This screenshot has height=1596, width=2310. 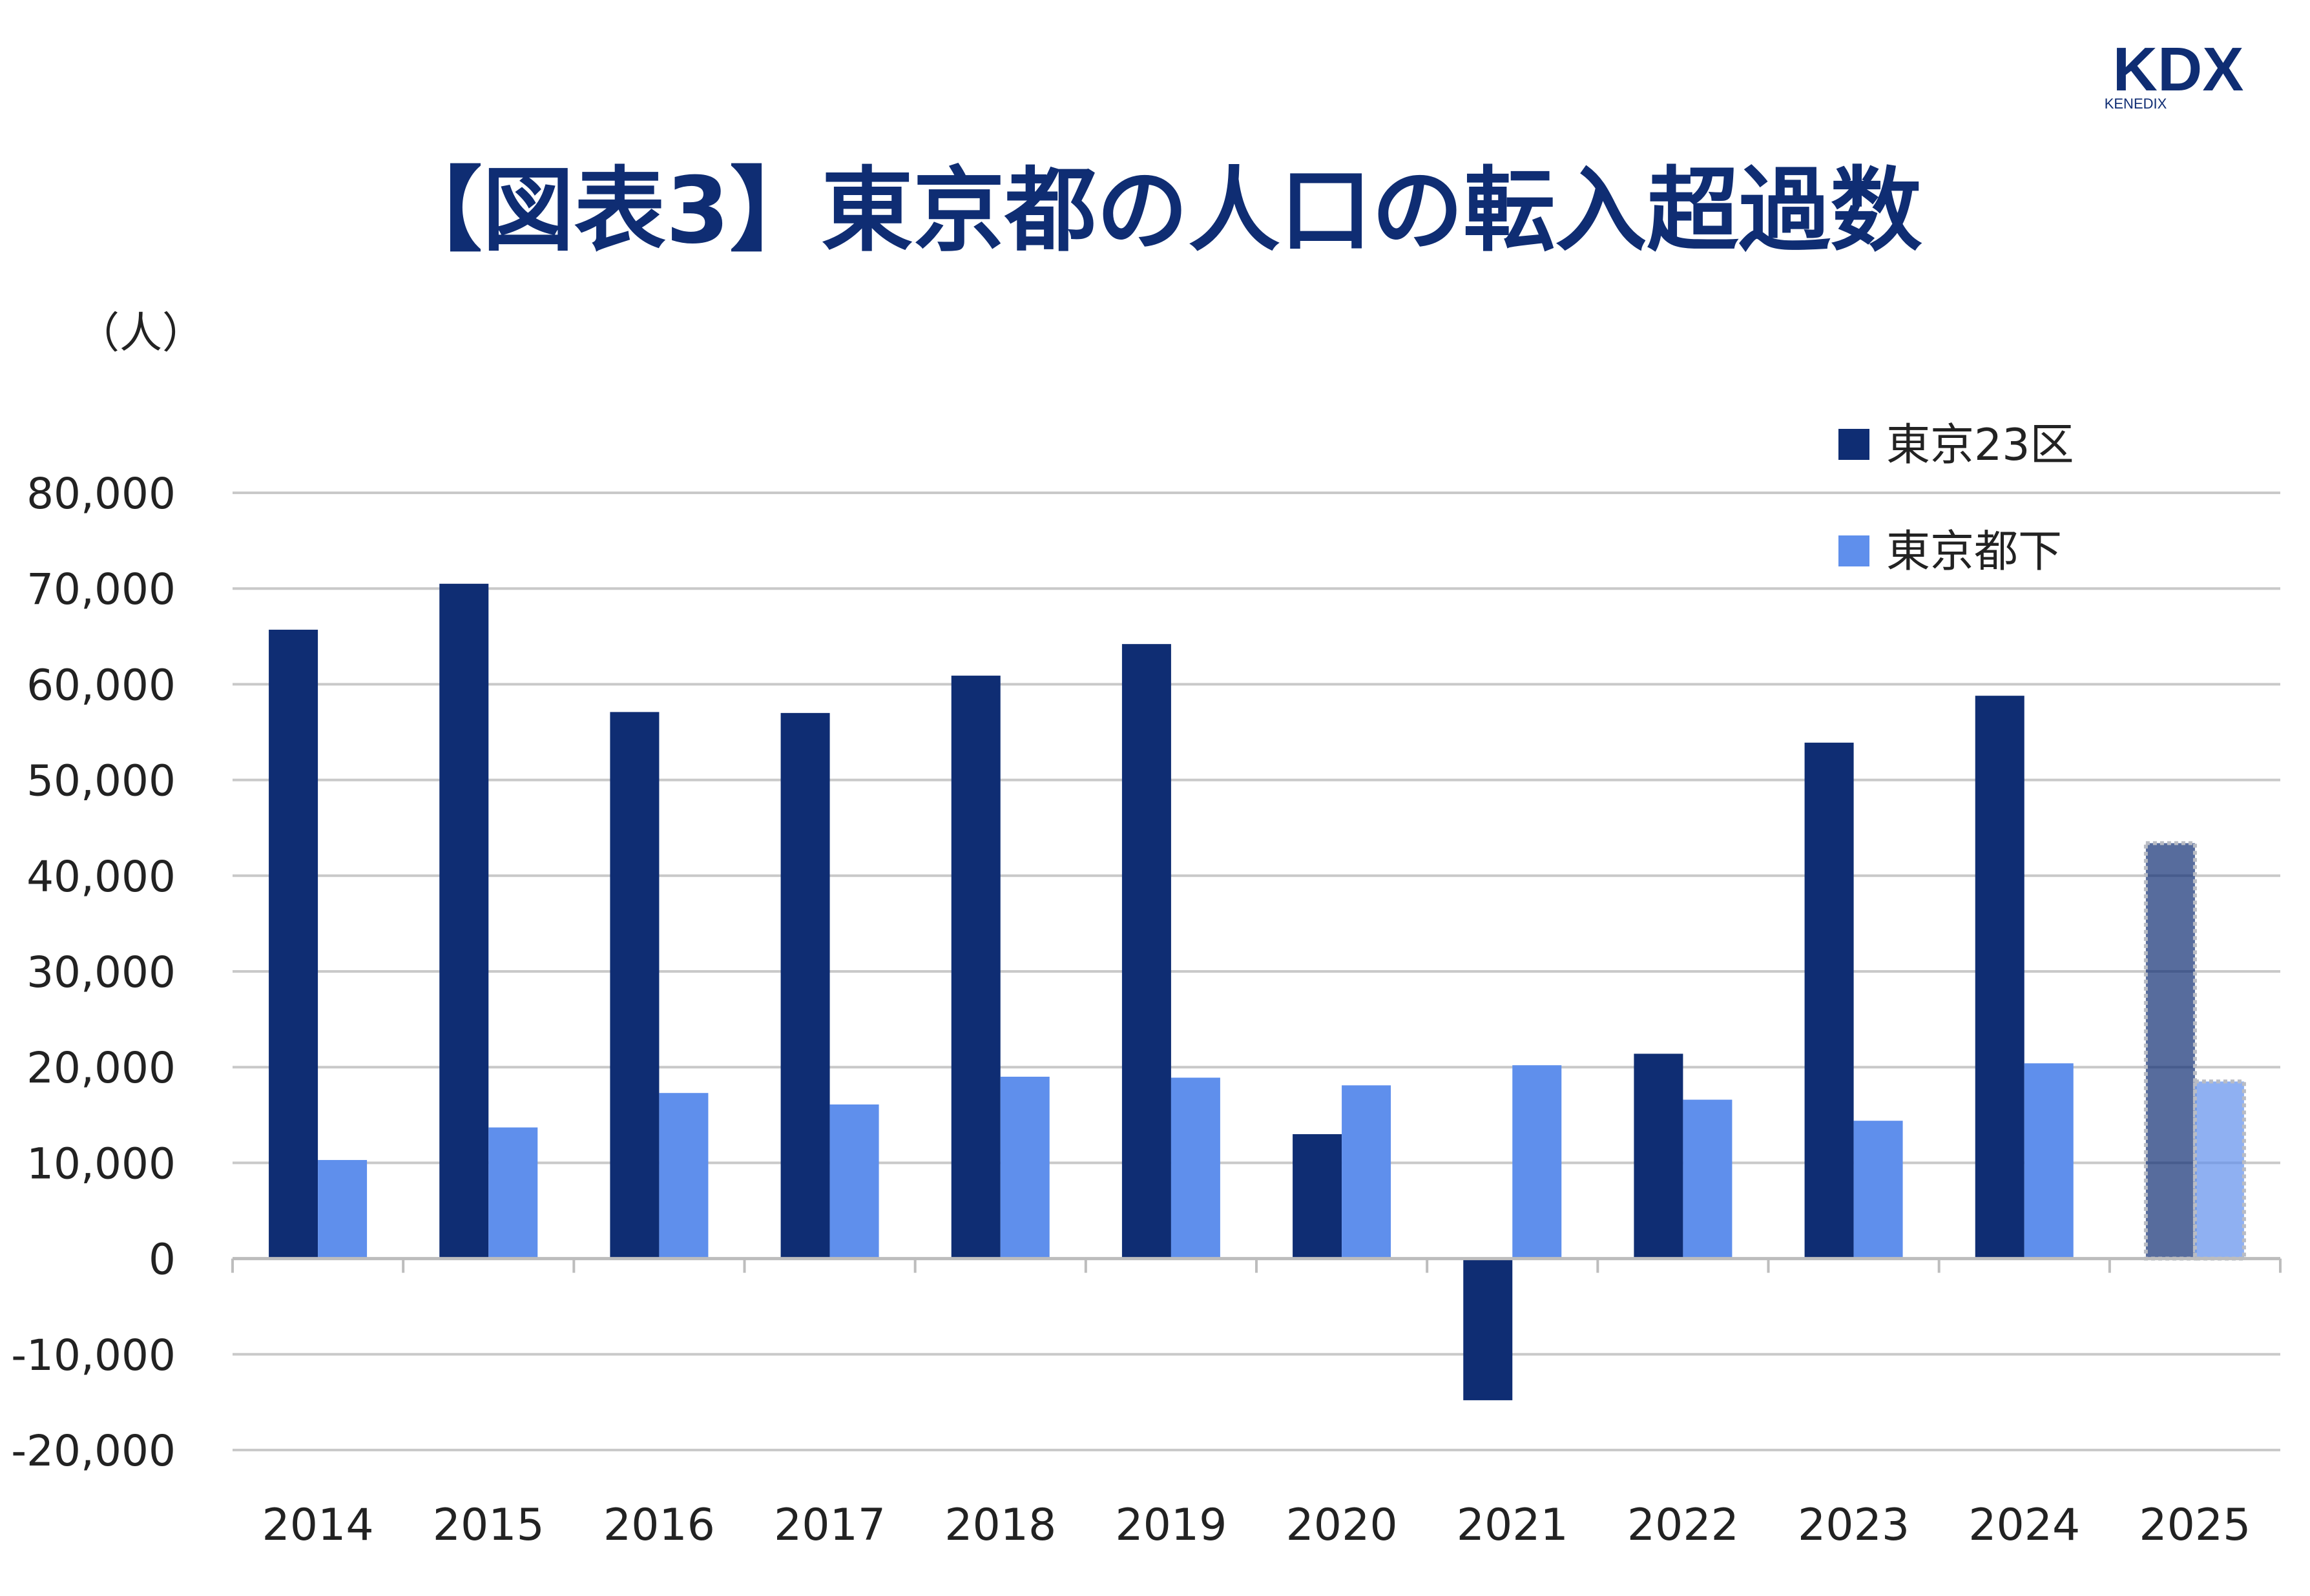 I want to click on y-tick-label: 70,000, so click(x=101, y=589).